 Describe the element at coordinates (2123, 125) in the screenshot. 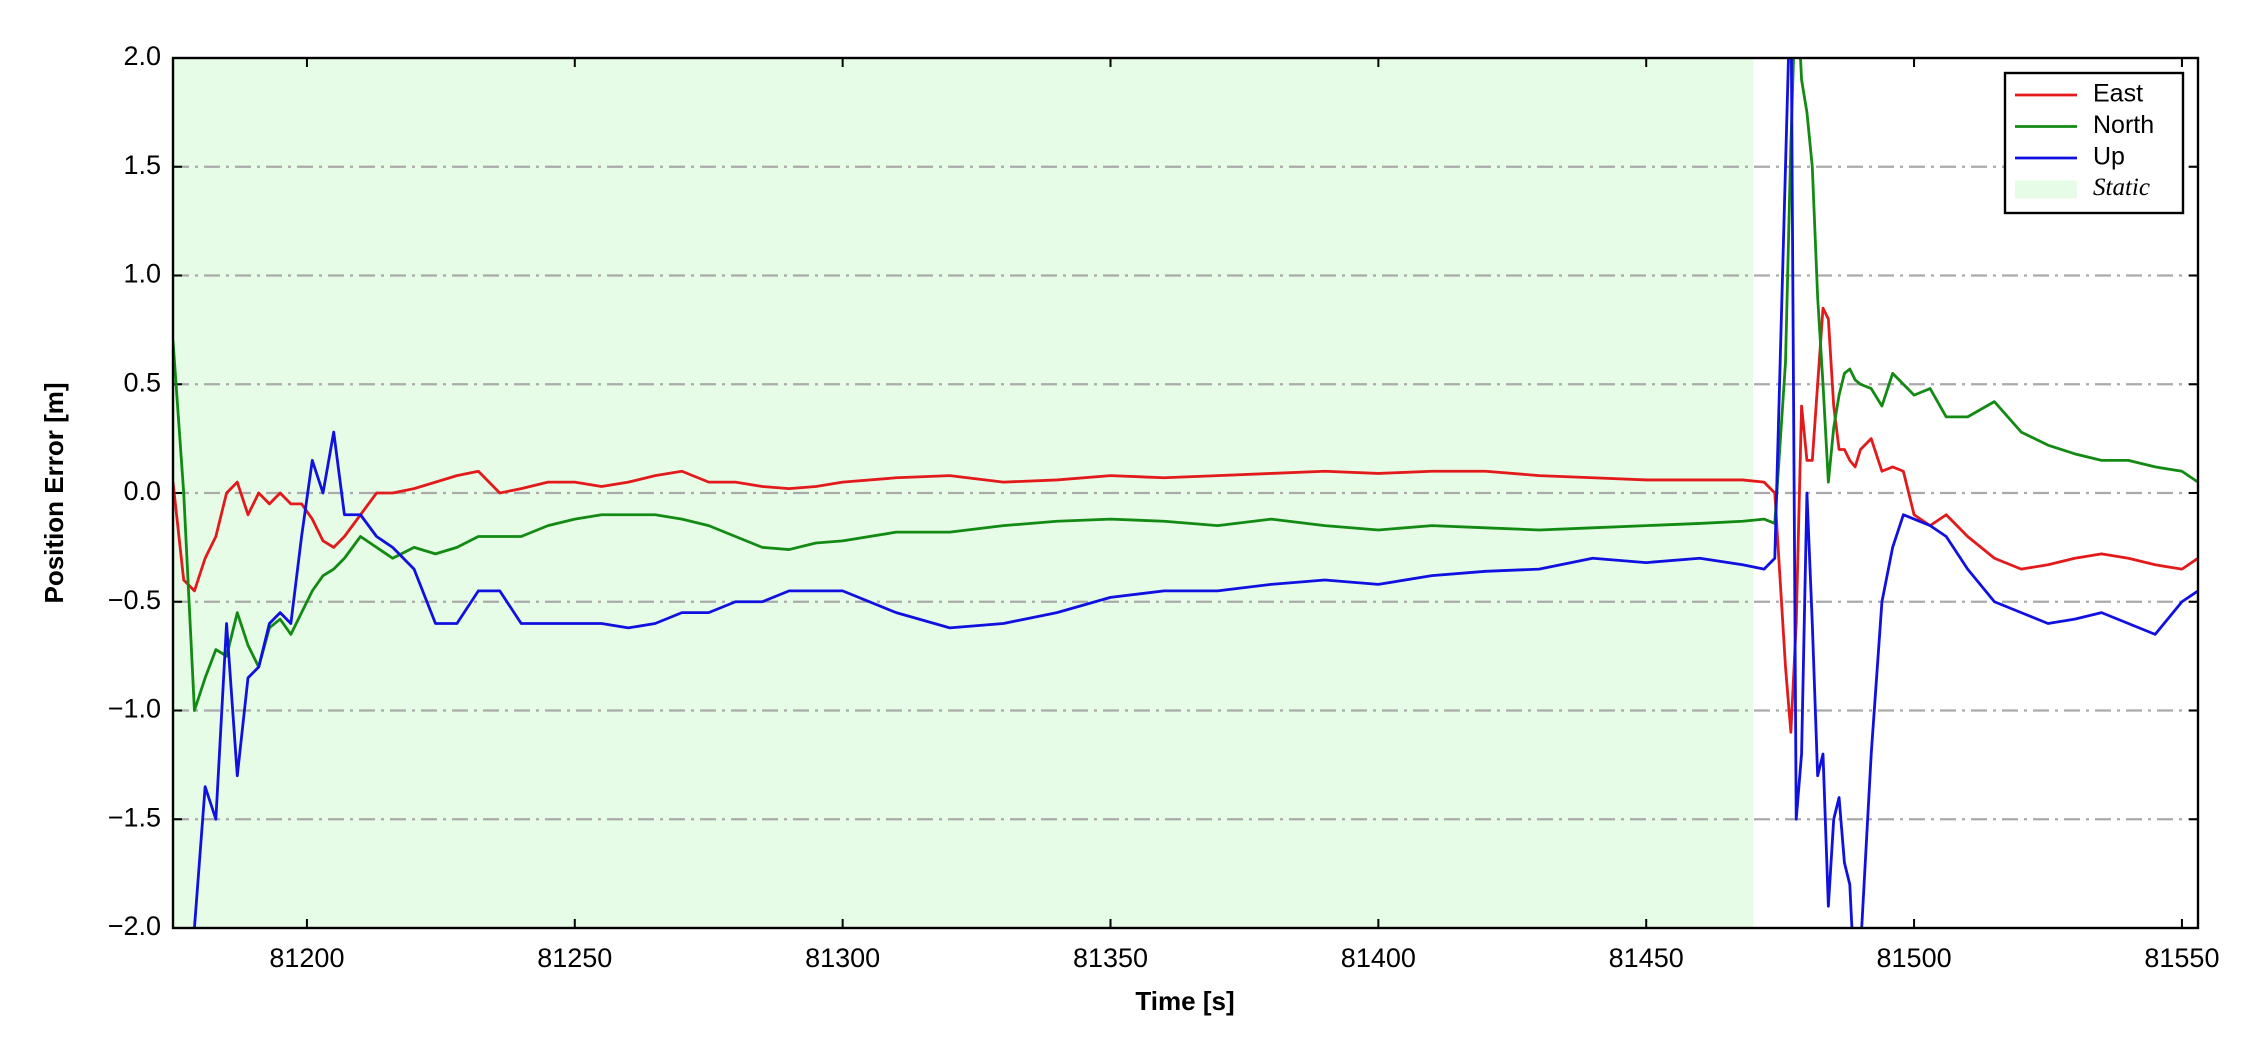

I see `legend-label: North` at that location.